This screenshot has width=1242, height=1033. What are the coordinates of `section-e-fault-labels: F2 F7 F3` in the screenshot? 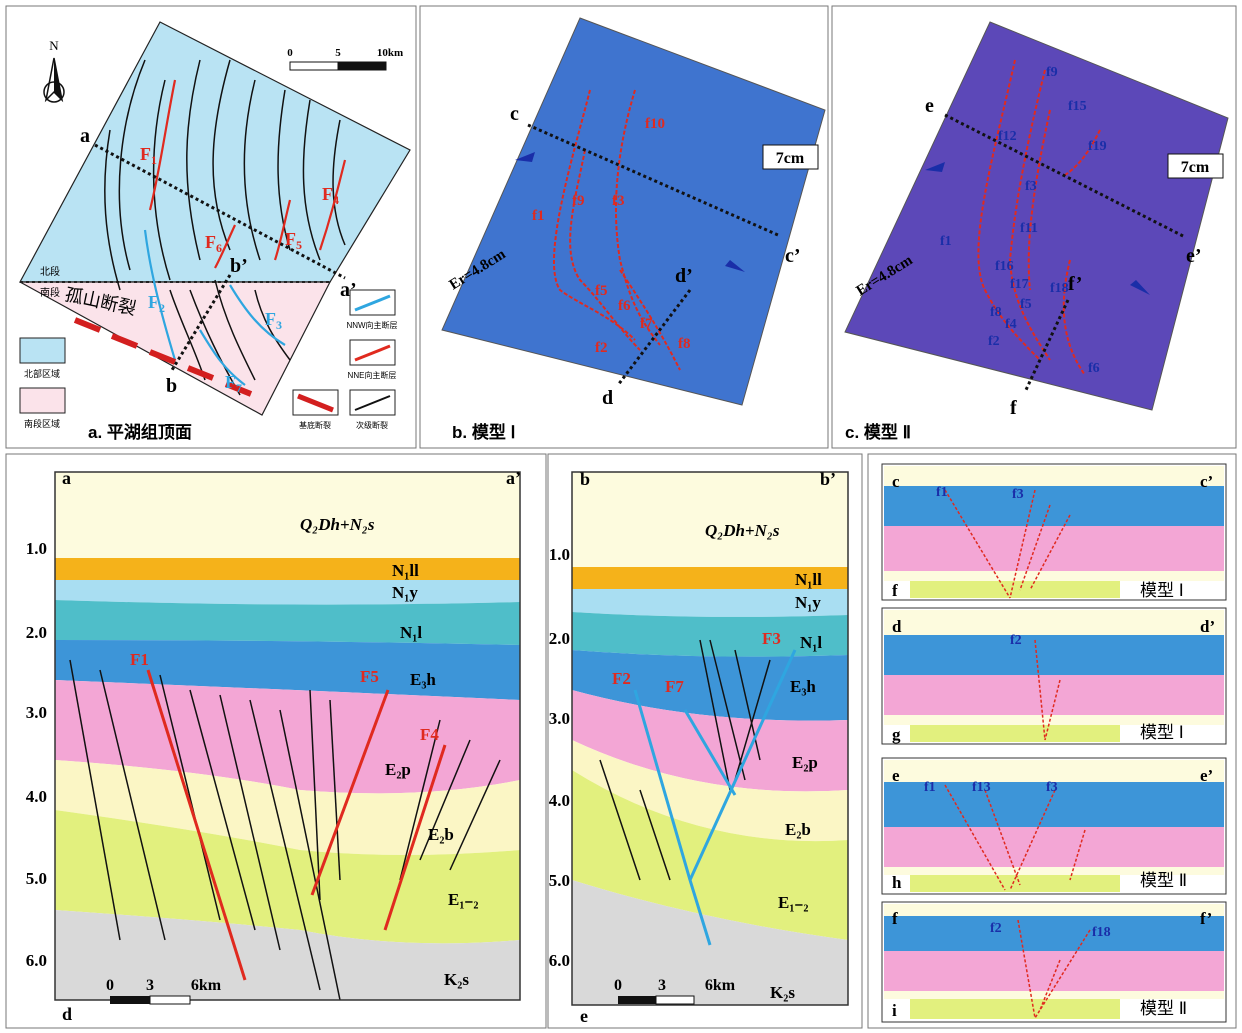 It's located at (696, 662).